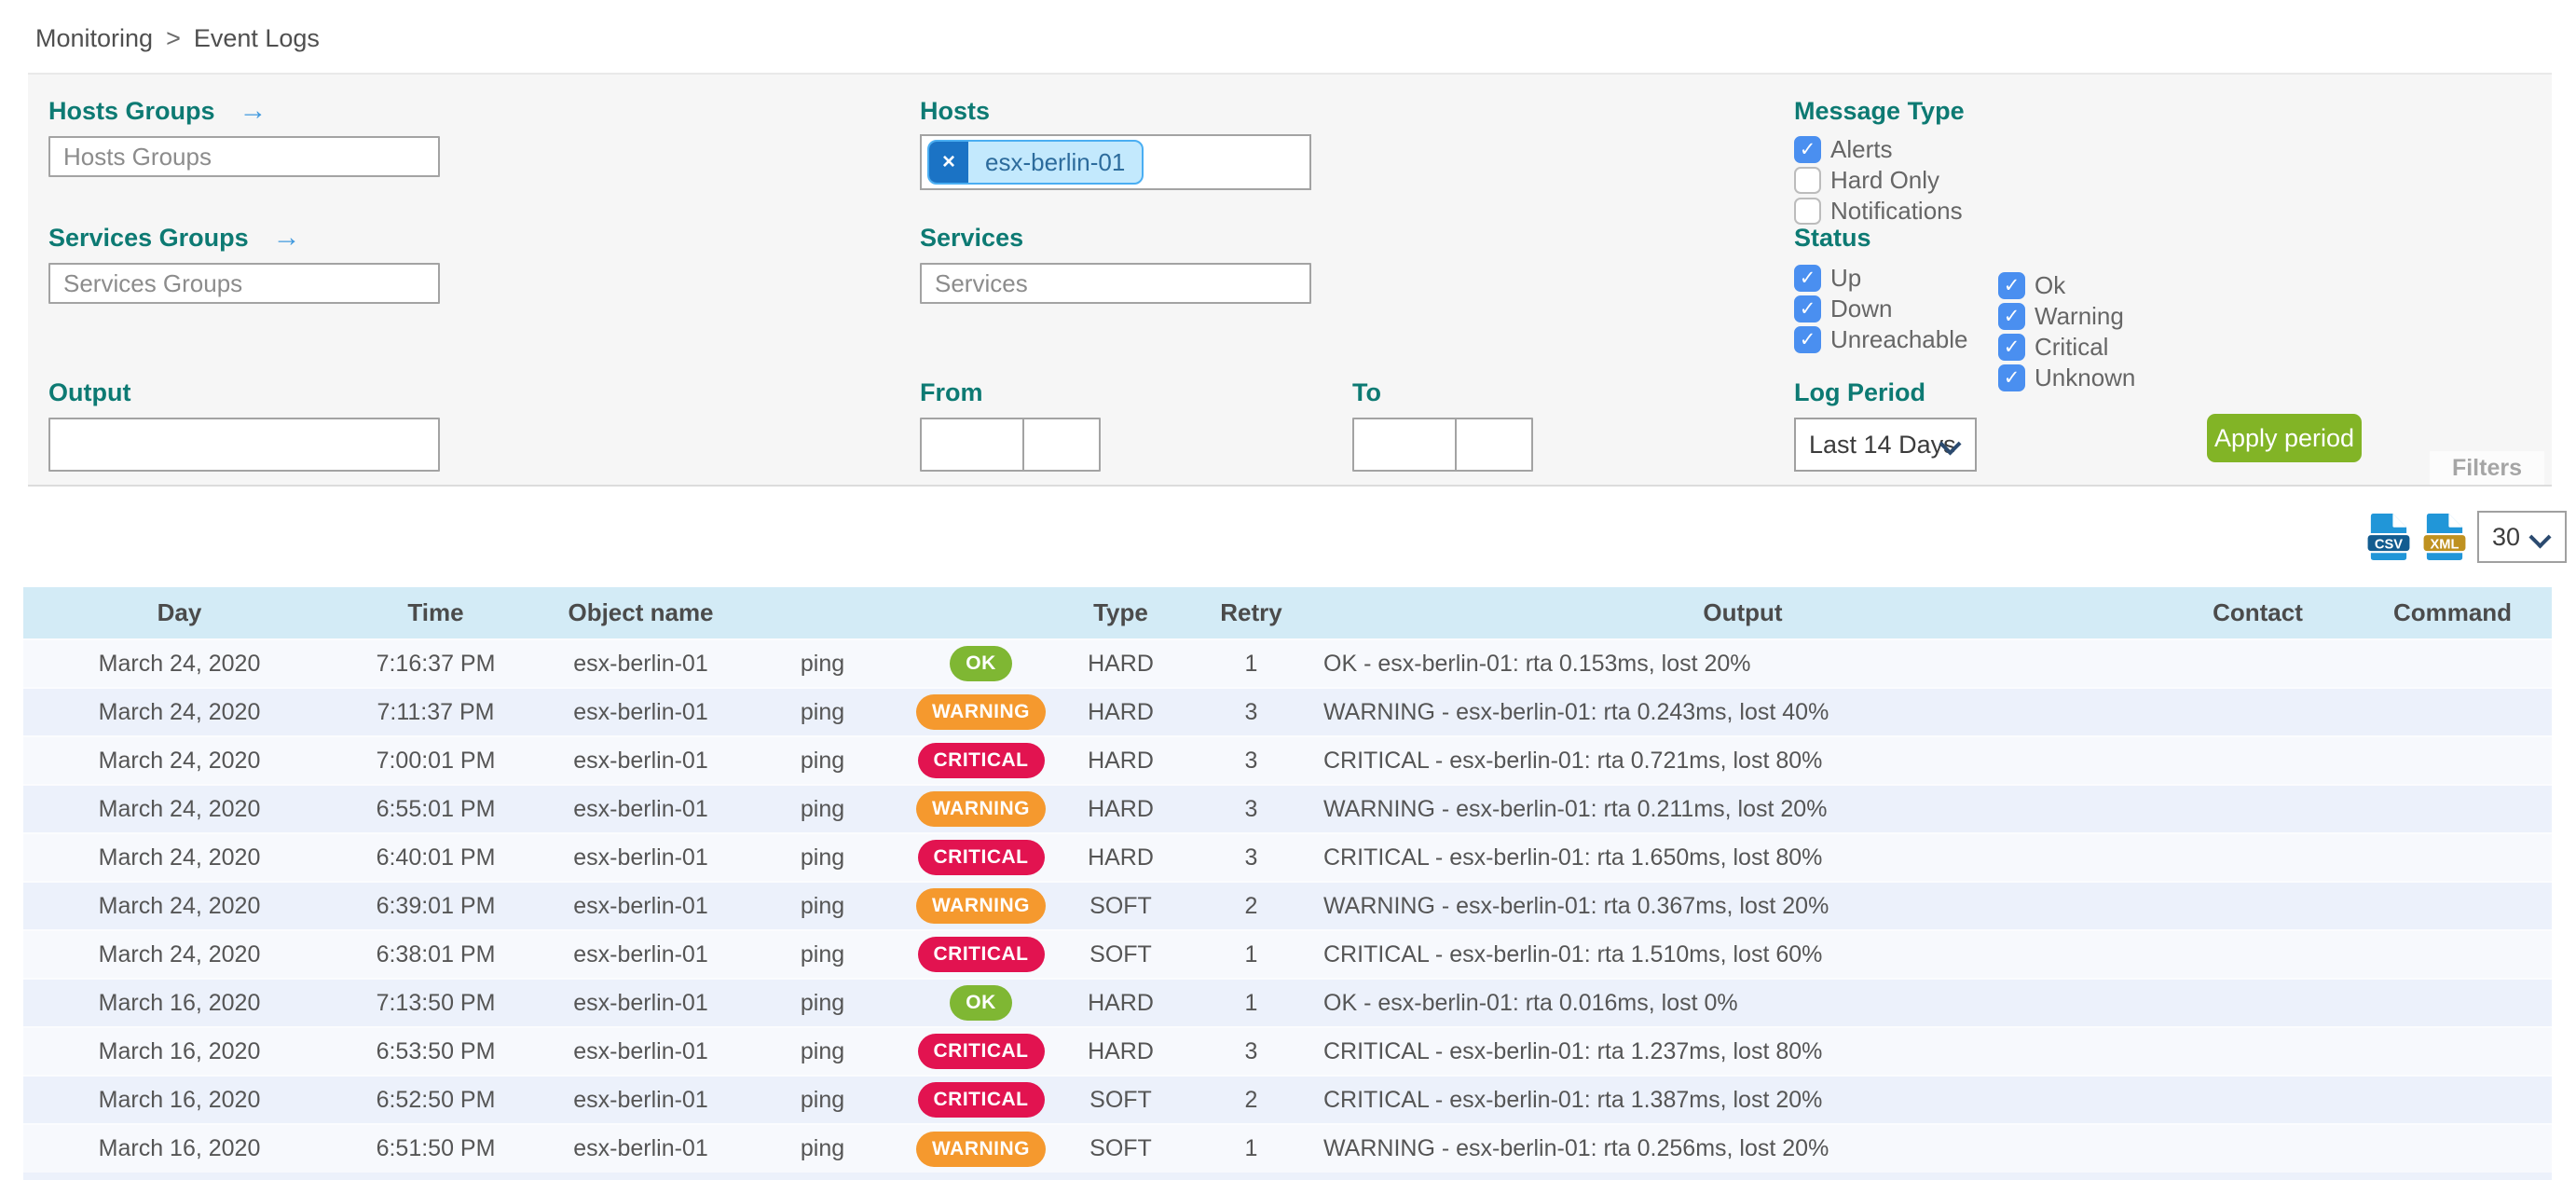 This screenshot has width=2576, height=1180. What do you see at coordinates (1880, 278) in the screenshot?
I see `checkbox-option: Up` at bounding box center [1880, 278].